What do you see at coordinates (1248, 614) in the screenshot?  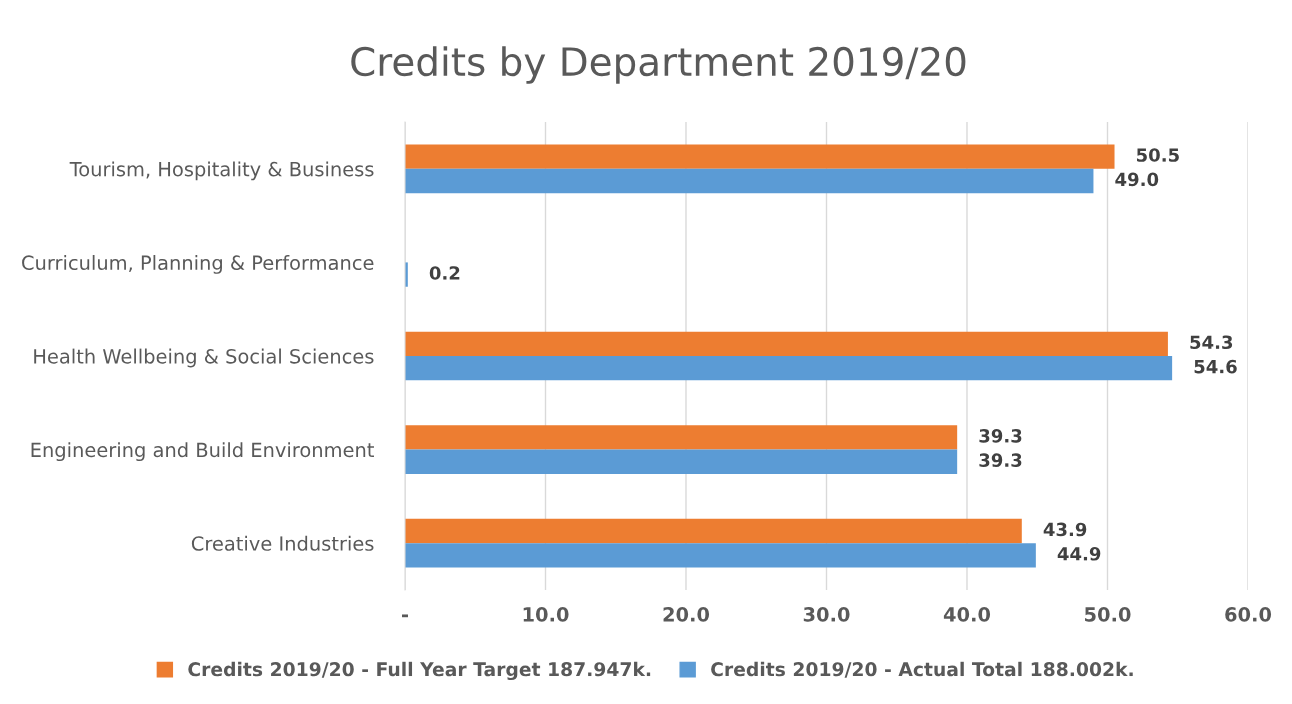 I see `x-tick-label: 60.0` at bounding box center [1248, 614].